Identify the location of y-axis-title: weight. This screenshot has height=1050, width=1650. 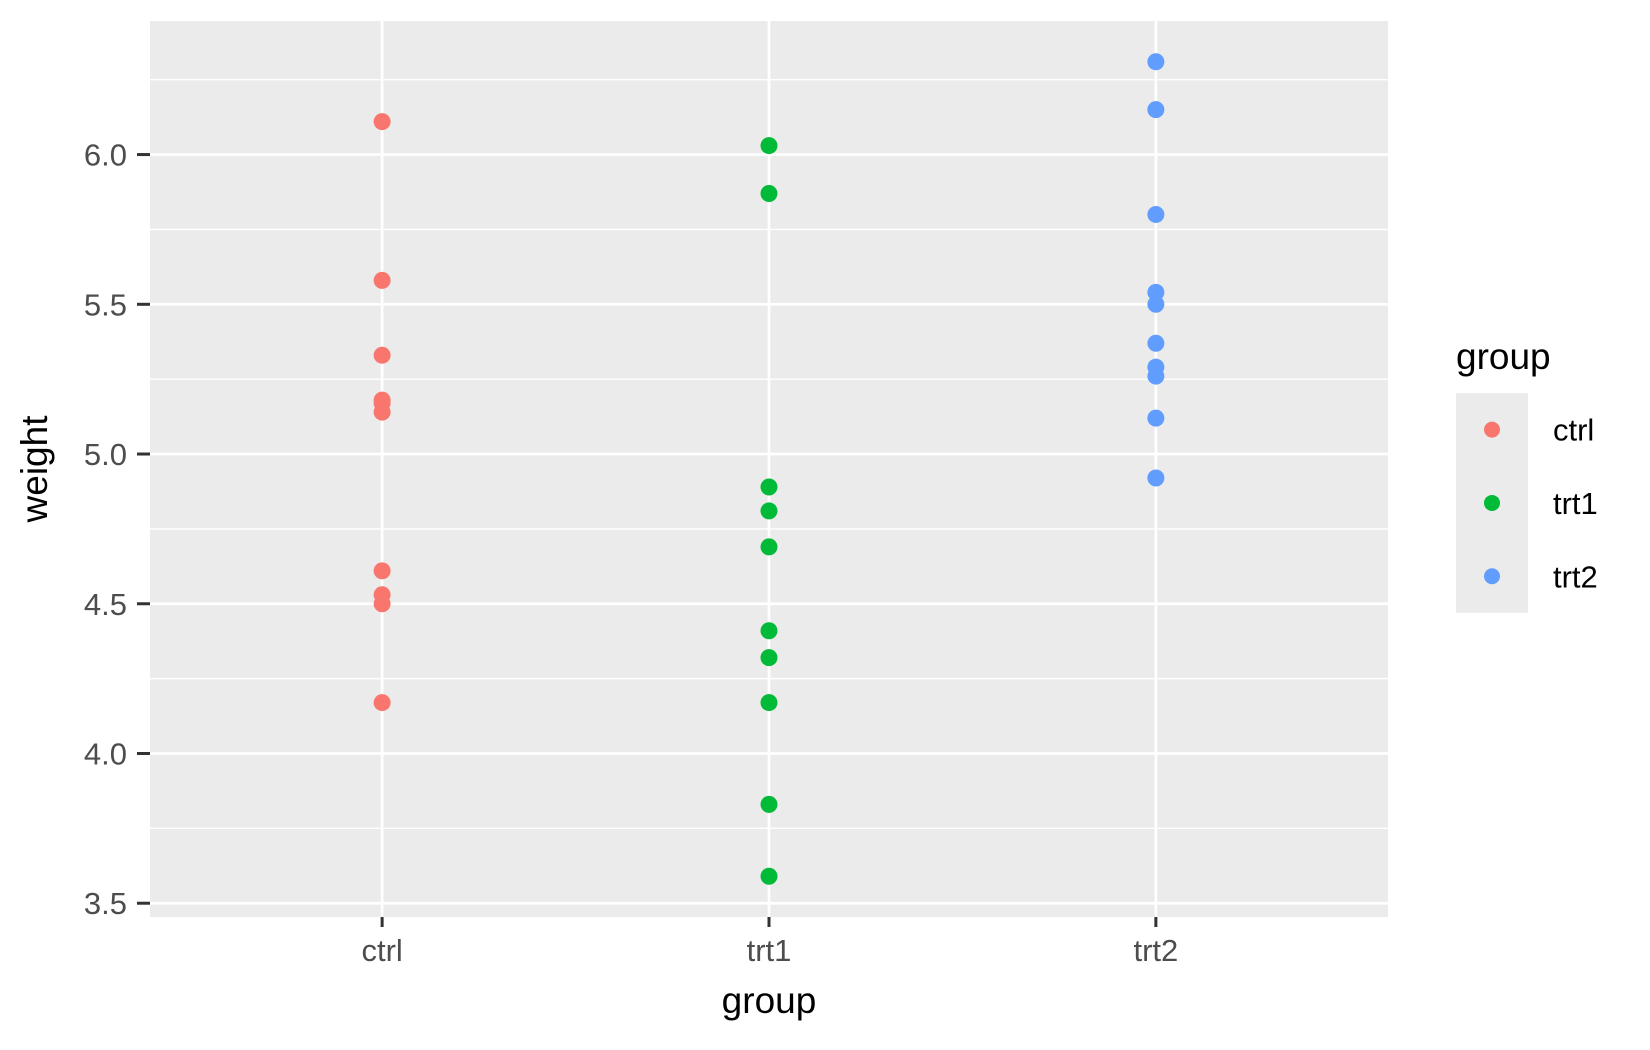
(34, 469).